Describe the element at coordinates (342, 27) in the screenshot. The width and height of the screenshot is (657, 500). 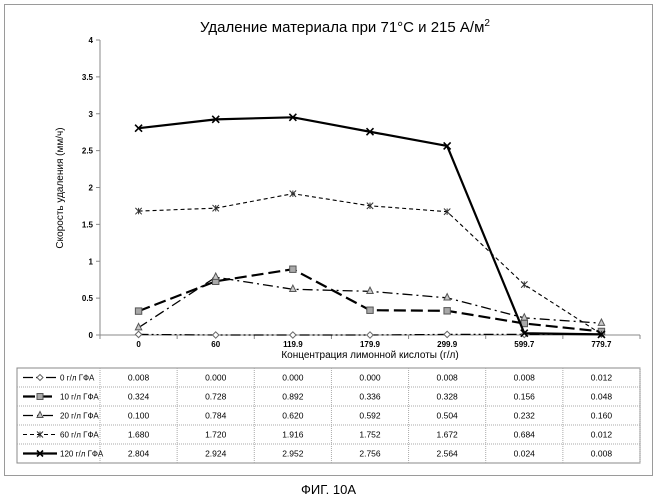
I see `chart-title-text: Удаление материала при 71°С и 215 А/м` at that location.